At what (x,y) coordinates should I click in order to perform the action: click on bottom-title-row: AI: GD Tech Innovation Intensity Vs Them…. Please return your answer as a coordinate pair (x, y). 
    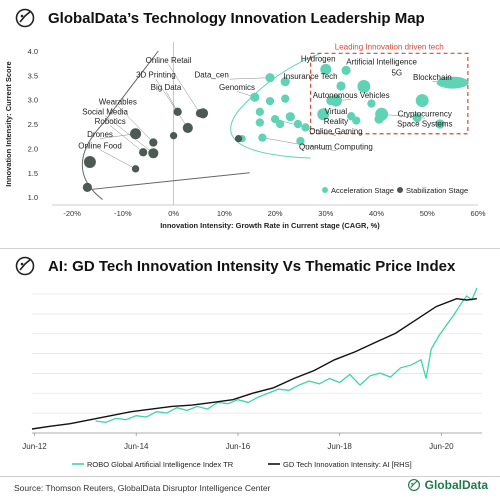
    Looking at the image, I should click on (234, 266).